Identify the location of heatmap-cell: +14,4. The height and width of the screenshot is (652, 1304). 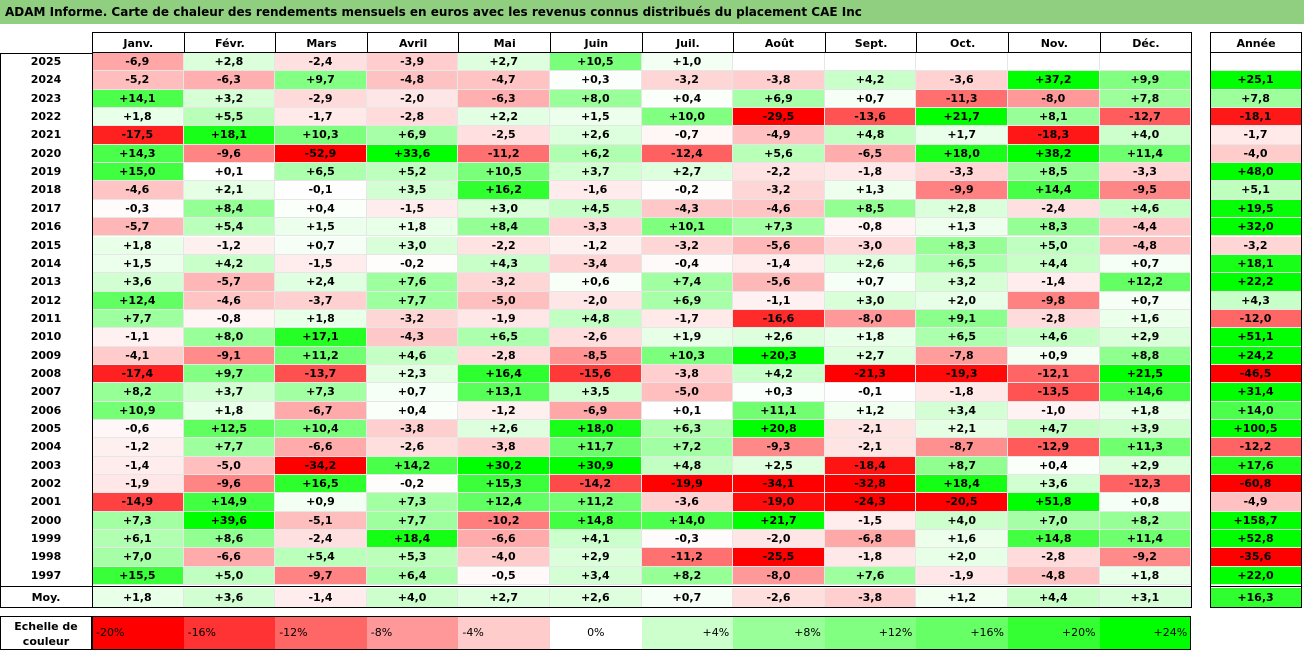
(1054, 190).